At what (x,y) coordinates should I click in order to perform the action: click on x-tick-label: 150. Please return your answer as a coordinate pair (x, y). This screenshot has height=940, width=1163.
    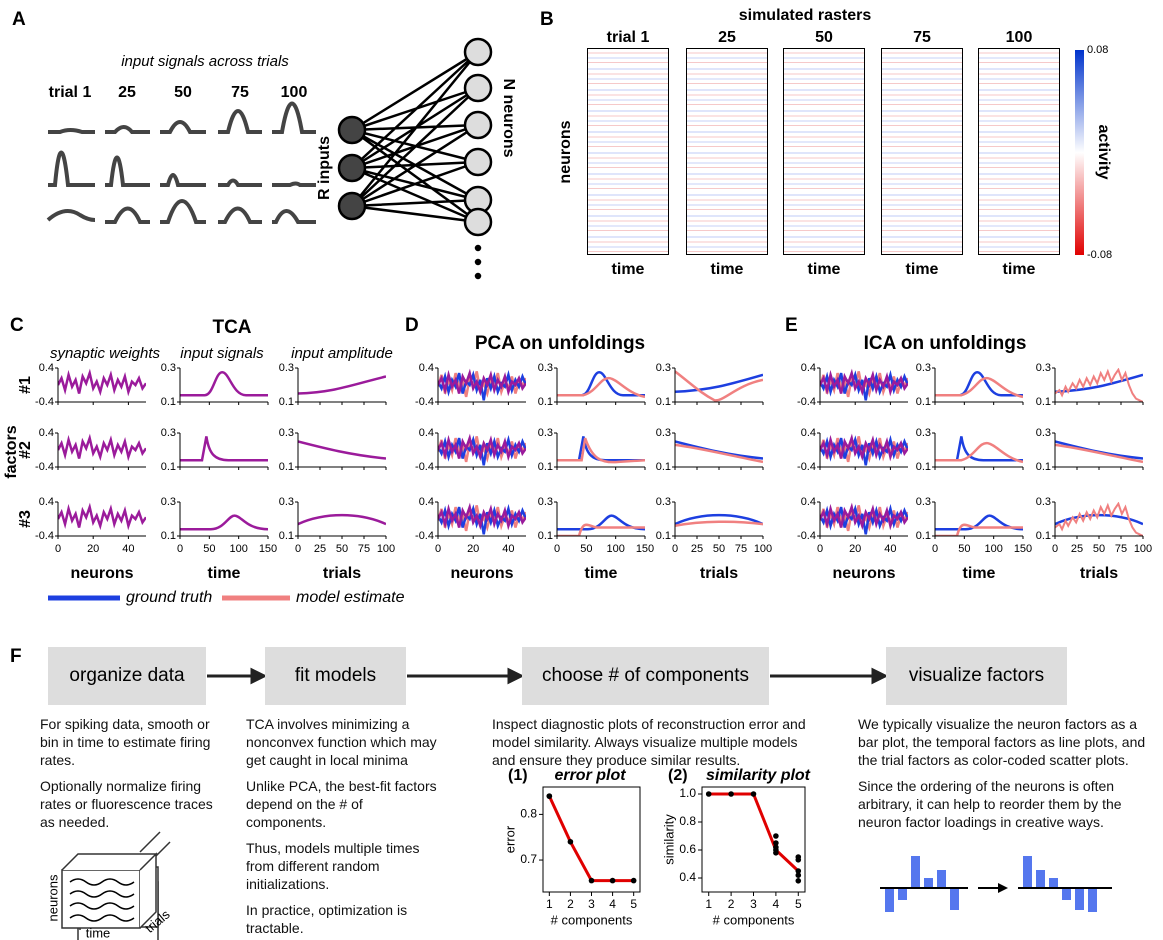
    Looking at the image, I should click on (268, 549).